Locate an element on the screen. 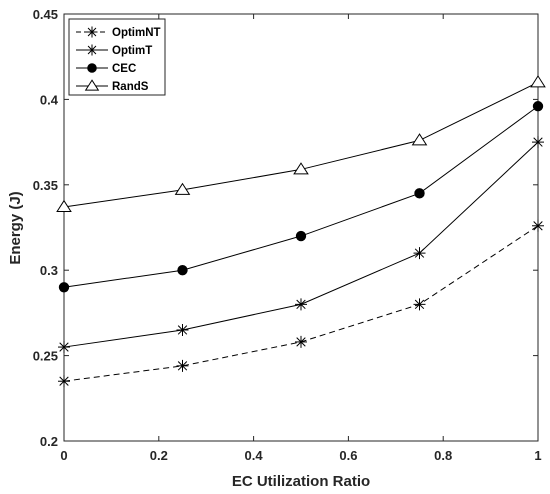  x-tick-label: 0.4 is located at coordinates (254, 455).